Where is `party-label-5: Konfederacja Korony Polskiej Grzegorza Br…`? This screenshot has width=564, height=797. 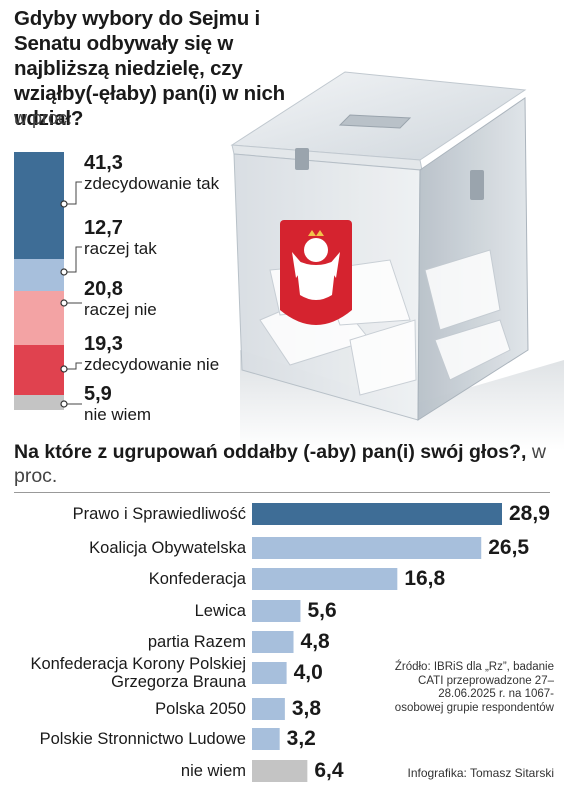 party-label-5: Konfederacja Korony Polskiej Grzegorza Br… is located at coordinates (138, 673).